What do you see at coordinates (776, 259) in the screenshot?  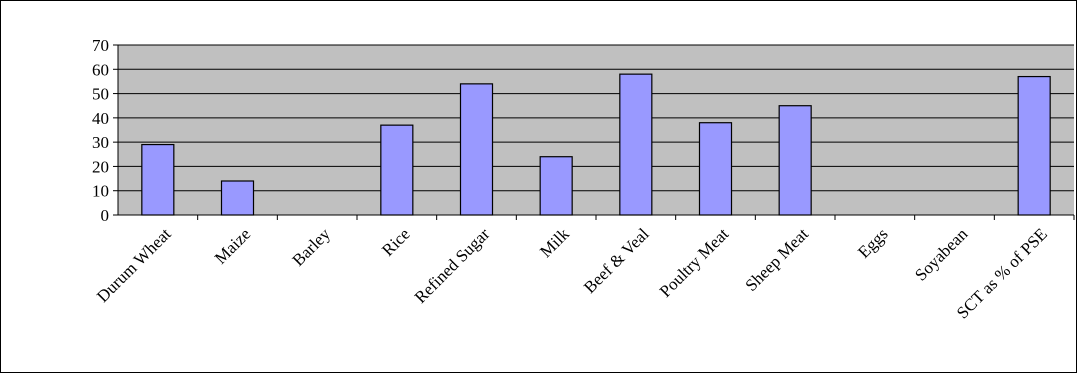 I see `category-label: Sheep Meat` at bounding box center [776, 259].